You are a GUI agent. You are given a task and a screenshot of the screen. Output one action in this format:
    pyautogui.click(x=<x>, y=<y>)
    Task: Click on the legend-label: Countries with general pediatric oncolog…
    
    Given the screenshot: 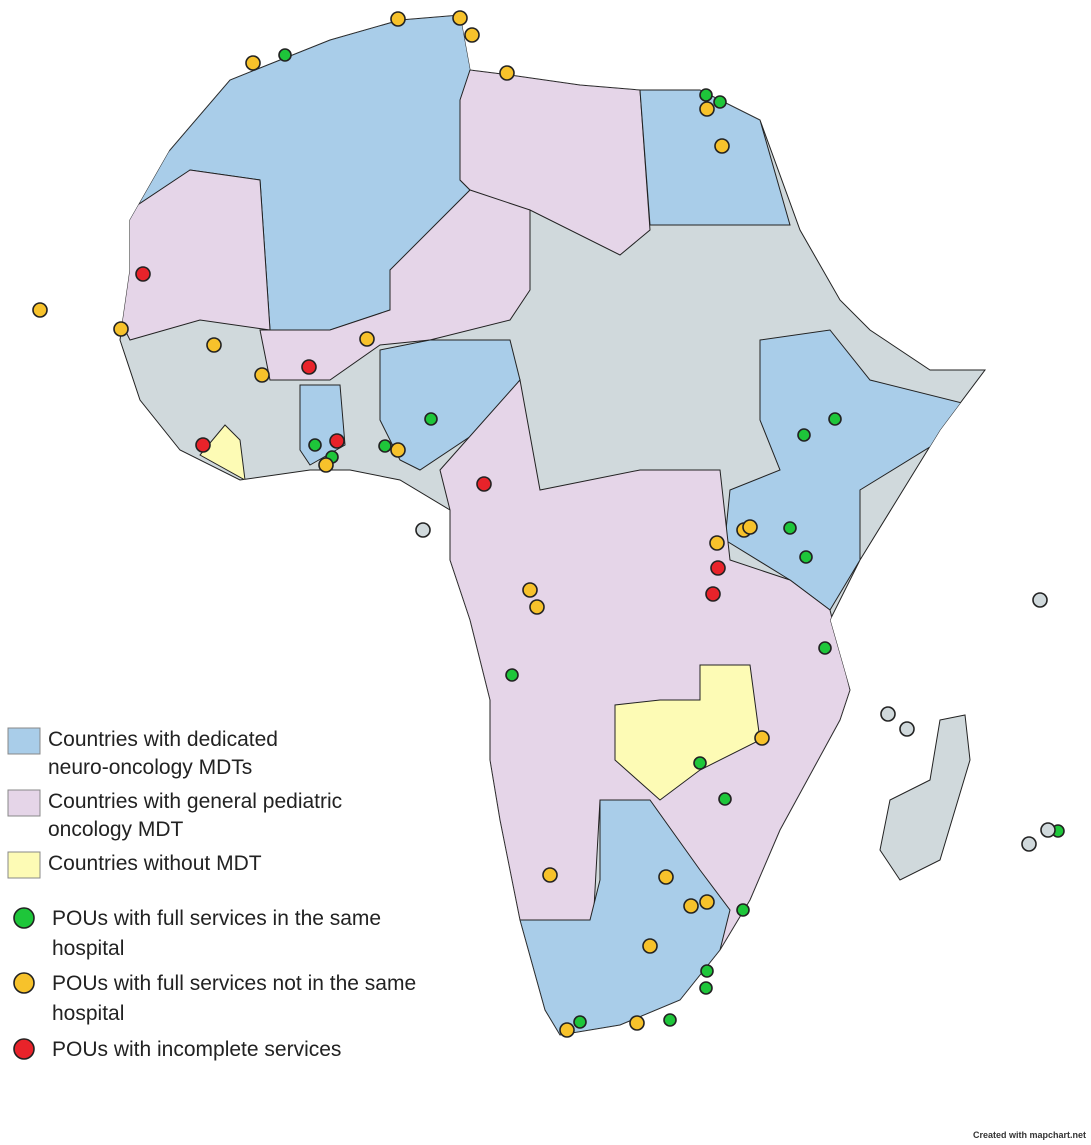 What is the action you would take?
    pyautogui.click(x=195, y=815)
    